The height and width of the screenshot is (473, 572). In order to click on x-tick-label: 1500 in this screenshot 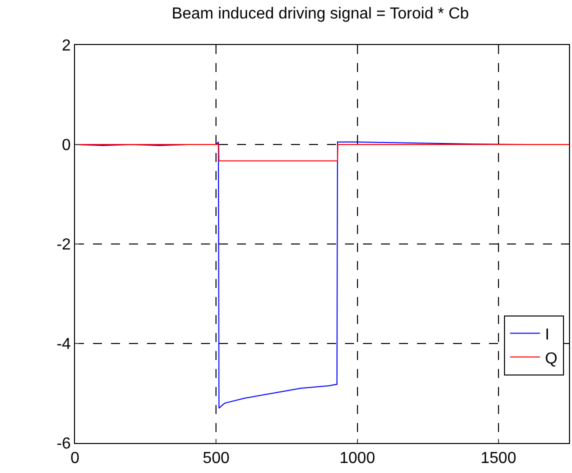, I will do `click(498, 459)`.